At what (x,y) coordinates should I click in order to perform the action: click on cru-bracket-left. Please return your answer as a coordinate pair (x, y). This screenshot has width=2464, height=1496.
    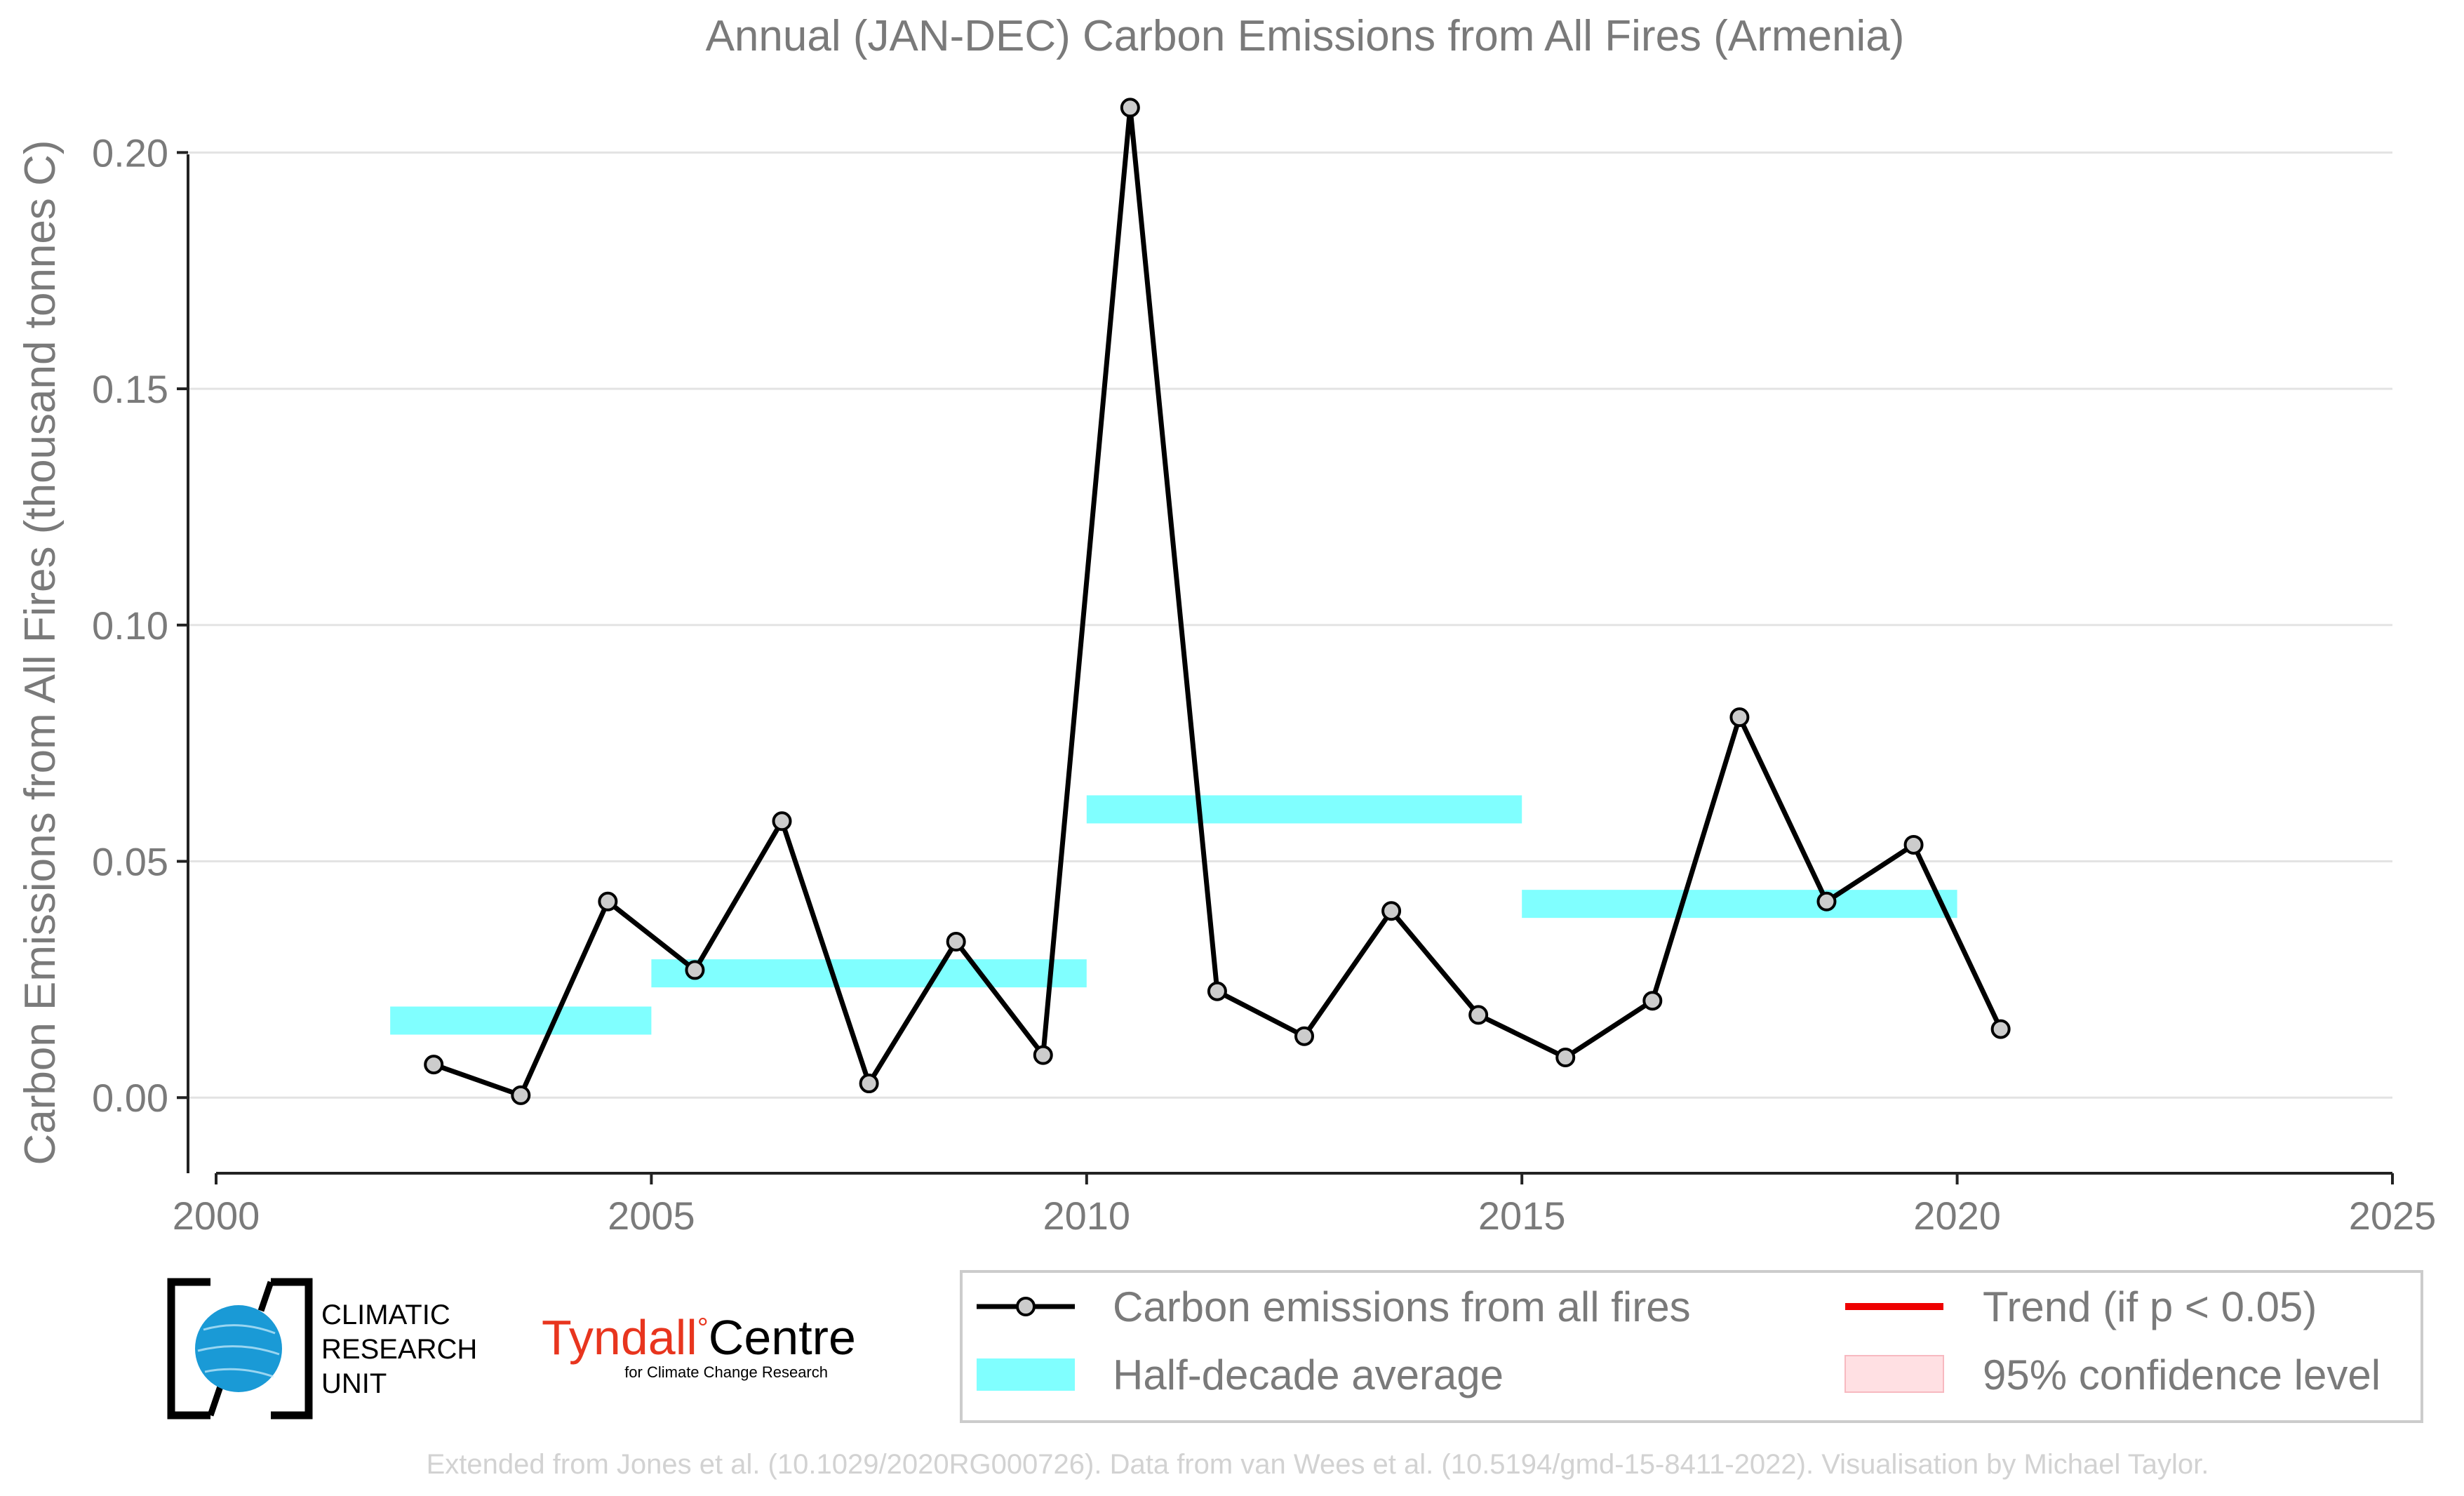
    Looking at the image, I should click on (188, 1349).